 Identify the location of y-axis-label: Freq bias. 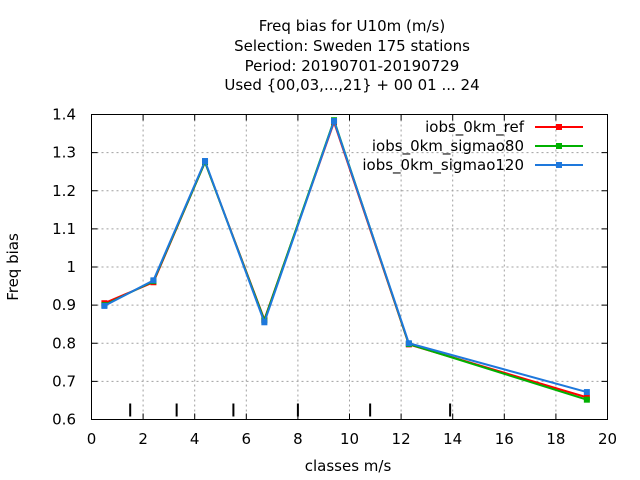
(13, 267).